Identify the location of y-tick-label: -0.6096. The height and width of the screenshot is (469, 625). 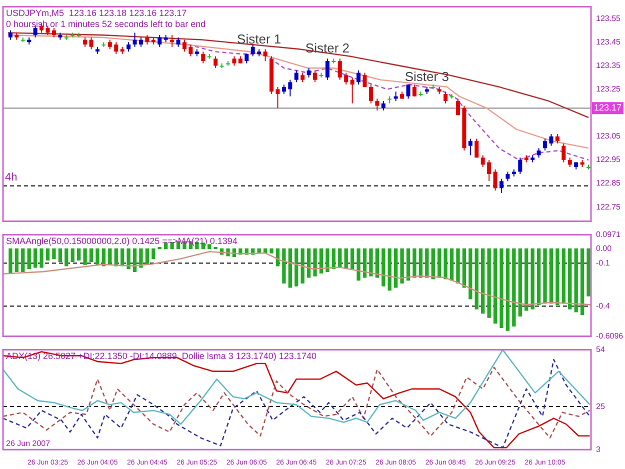
(610, 335).